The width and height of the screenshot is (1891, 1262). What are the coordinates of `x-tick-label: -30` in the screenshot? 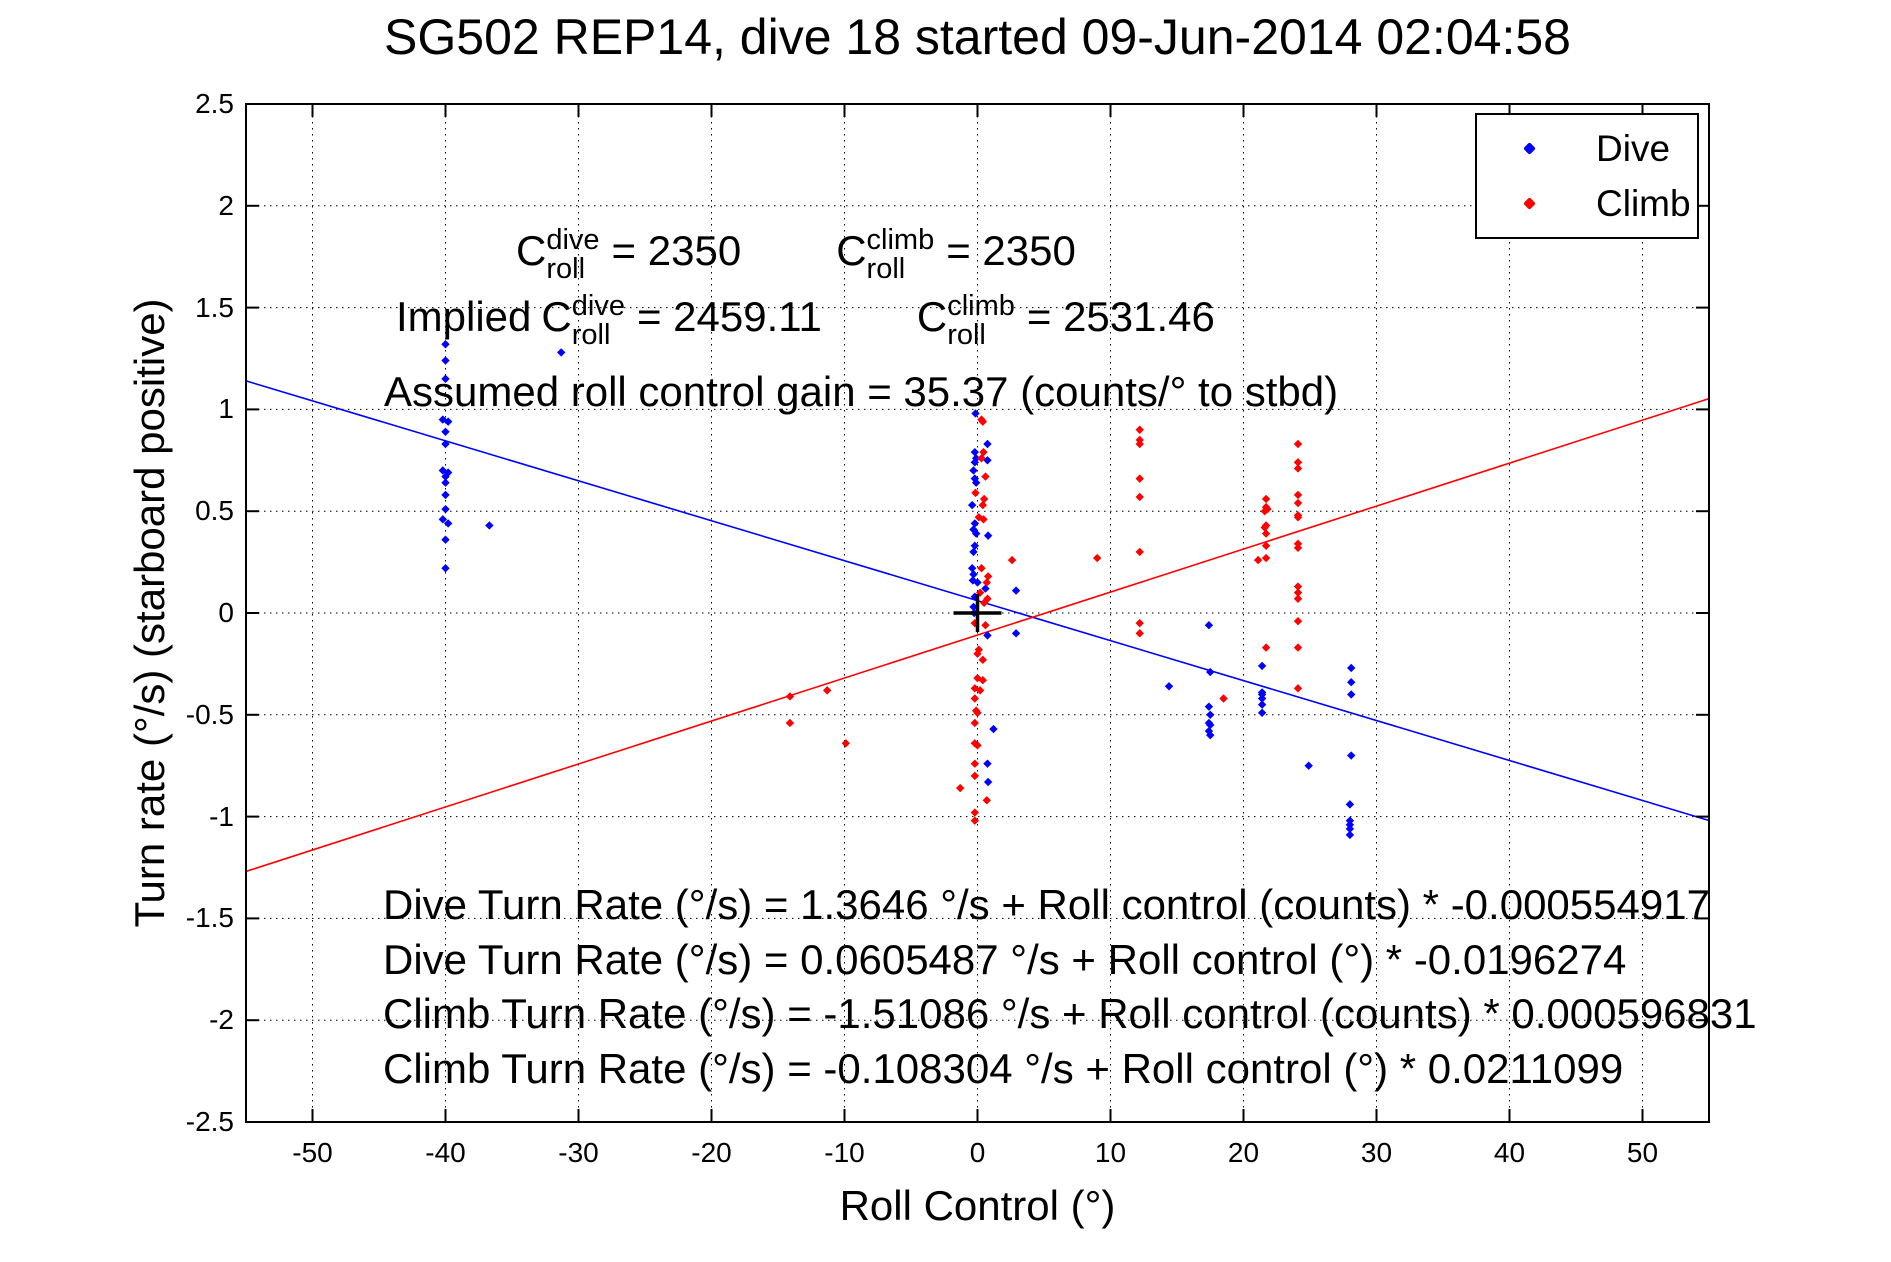 It's located at (578, 1152).